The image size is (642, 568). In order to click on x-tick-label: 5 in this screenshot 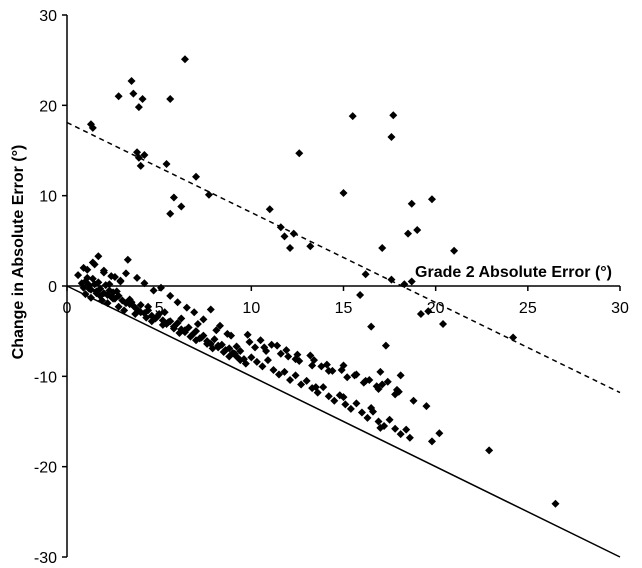, I will do `click(159, 308)`.